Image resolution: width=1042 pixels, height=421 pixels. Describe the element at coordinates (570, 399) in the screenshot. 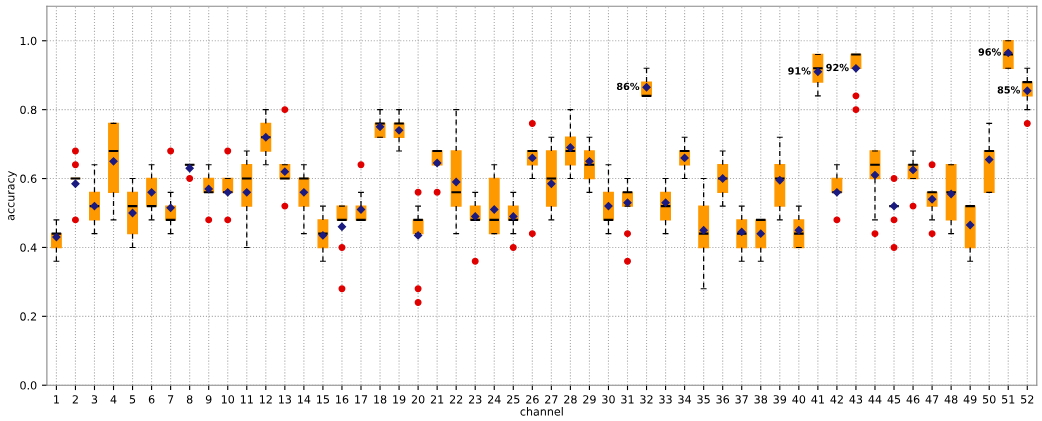

I see `x-tick-label: 28` at that location.